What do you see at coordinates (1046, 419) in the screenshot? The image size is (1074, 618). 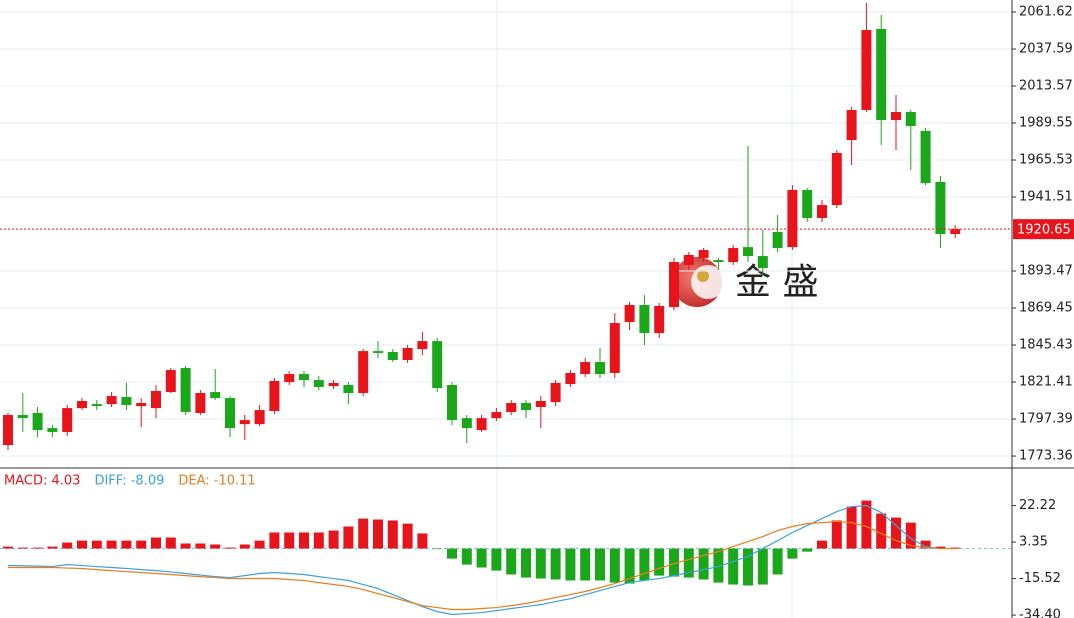 I see `y-tick-label: 1797.39` at bounding box center [1046, 419].